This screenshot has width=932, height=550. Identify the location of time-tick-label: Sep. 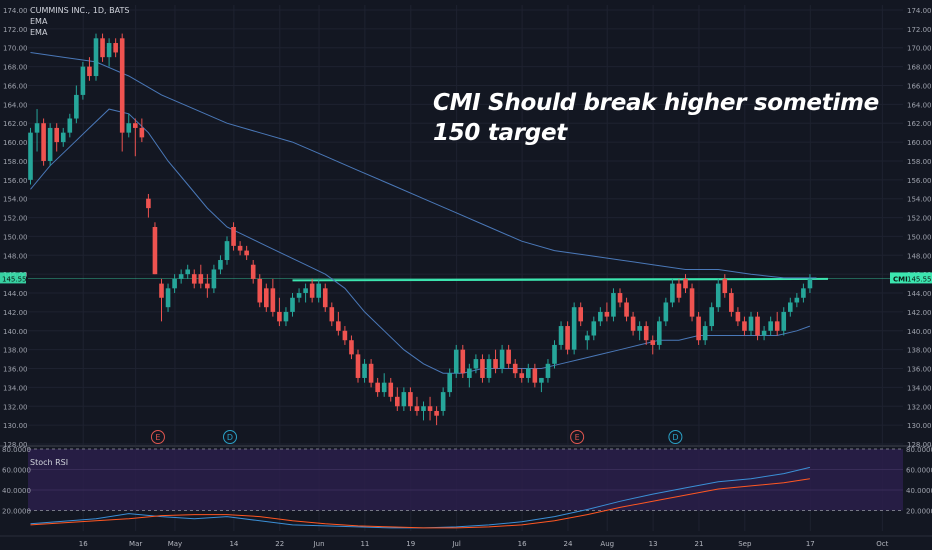
(745, 544).